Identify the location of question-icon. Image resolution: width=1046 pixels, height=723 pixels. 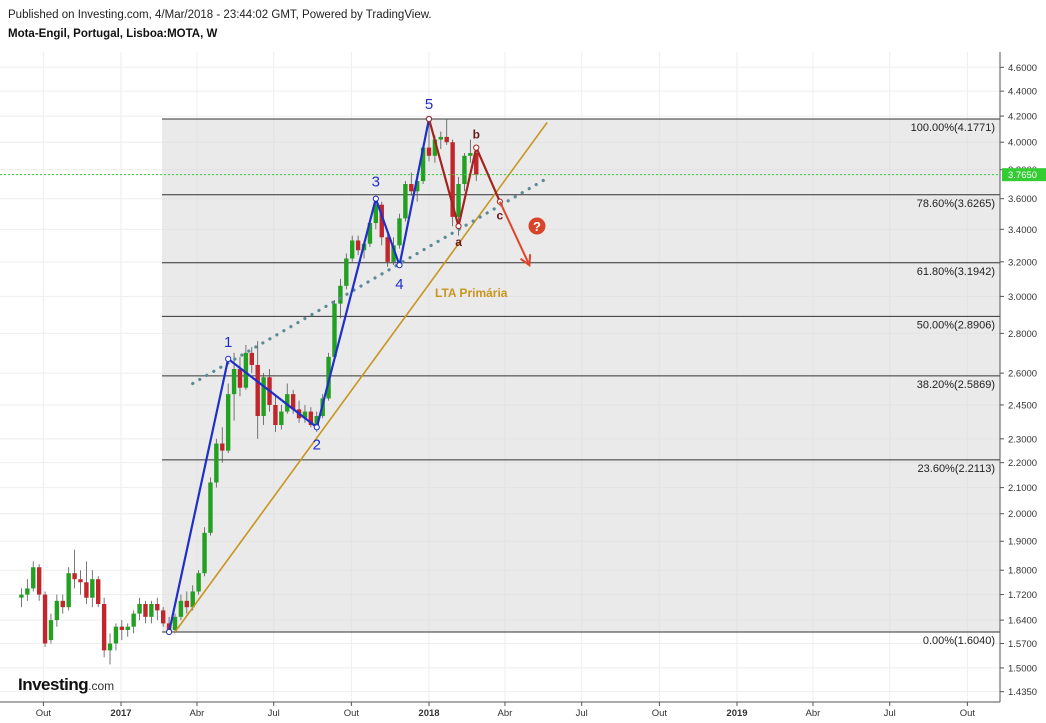
(537, 226).